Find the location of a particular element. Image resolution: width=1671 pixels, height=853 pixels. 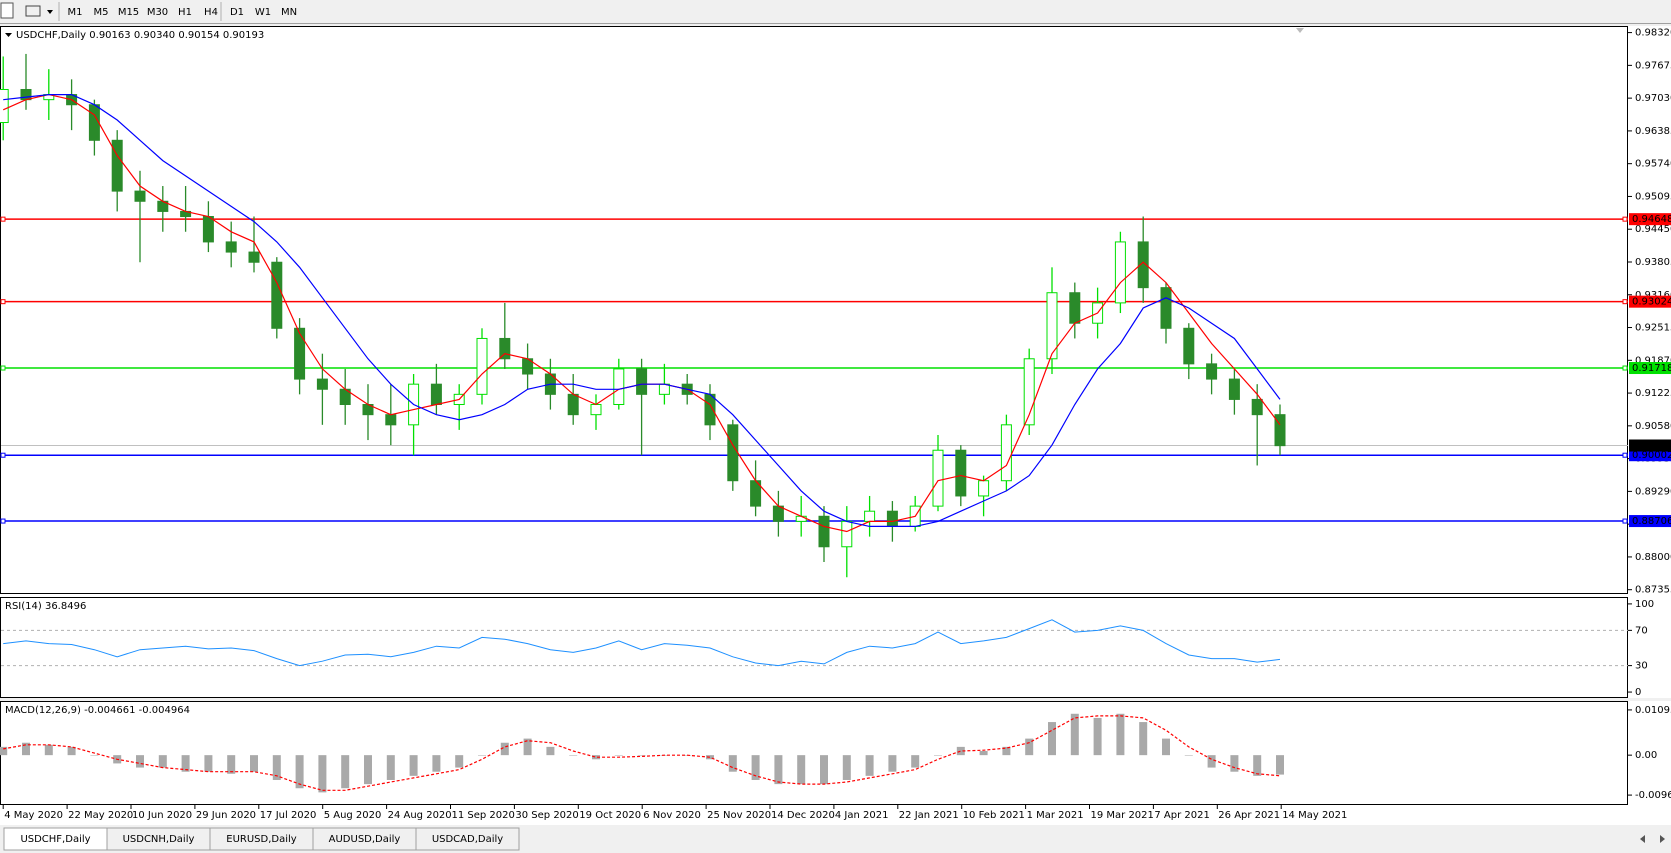

text-tool-icon is located at coordinates (7, 10).